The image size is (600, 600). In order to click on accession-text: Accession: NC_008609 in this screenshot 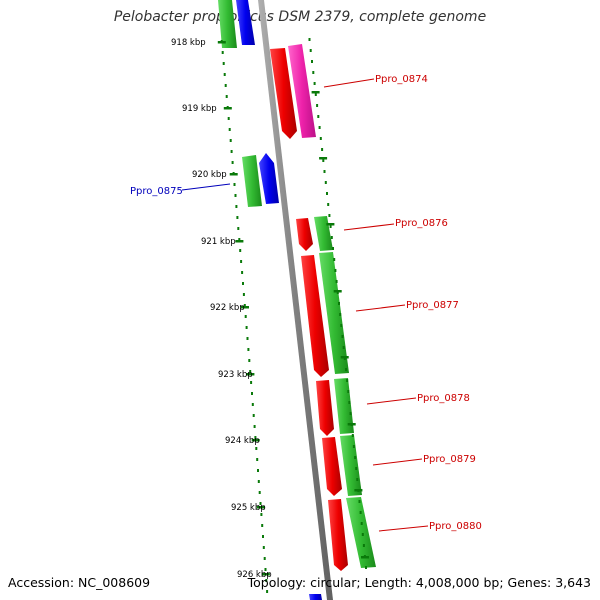, I will do `click(79, 582)`.